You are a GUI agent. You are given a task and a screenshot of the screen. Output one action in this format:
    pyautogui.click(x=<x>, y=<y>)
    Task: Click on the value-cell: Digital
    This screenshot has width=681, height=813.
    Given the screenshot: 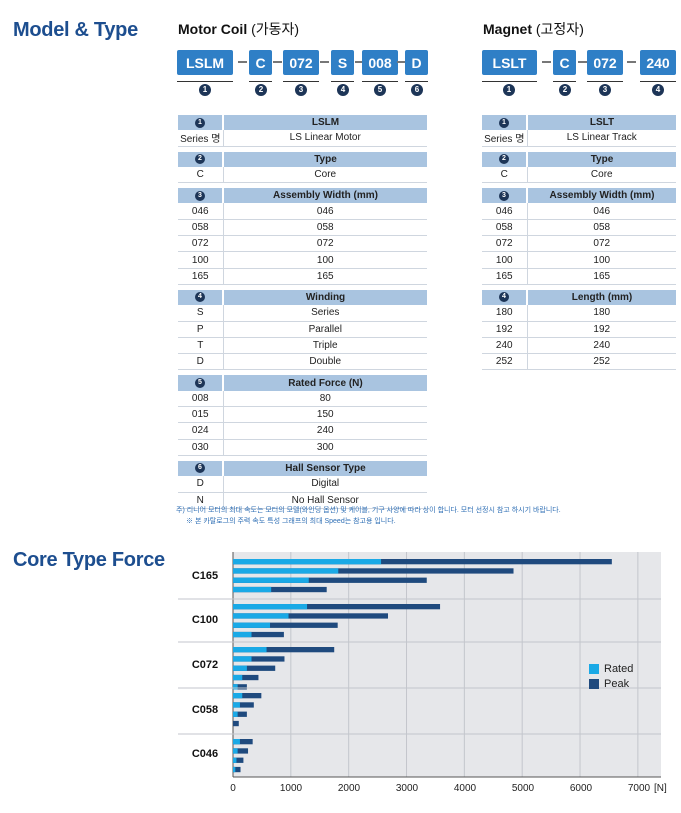 What is the action you would take?
    pyautogui.click(x=325, y=484)
    